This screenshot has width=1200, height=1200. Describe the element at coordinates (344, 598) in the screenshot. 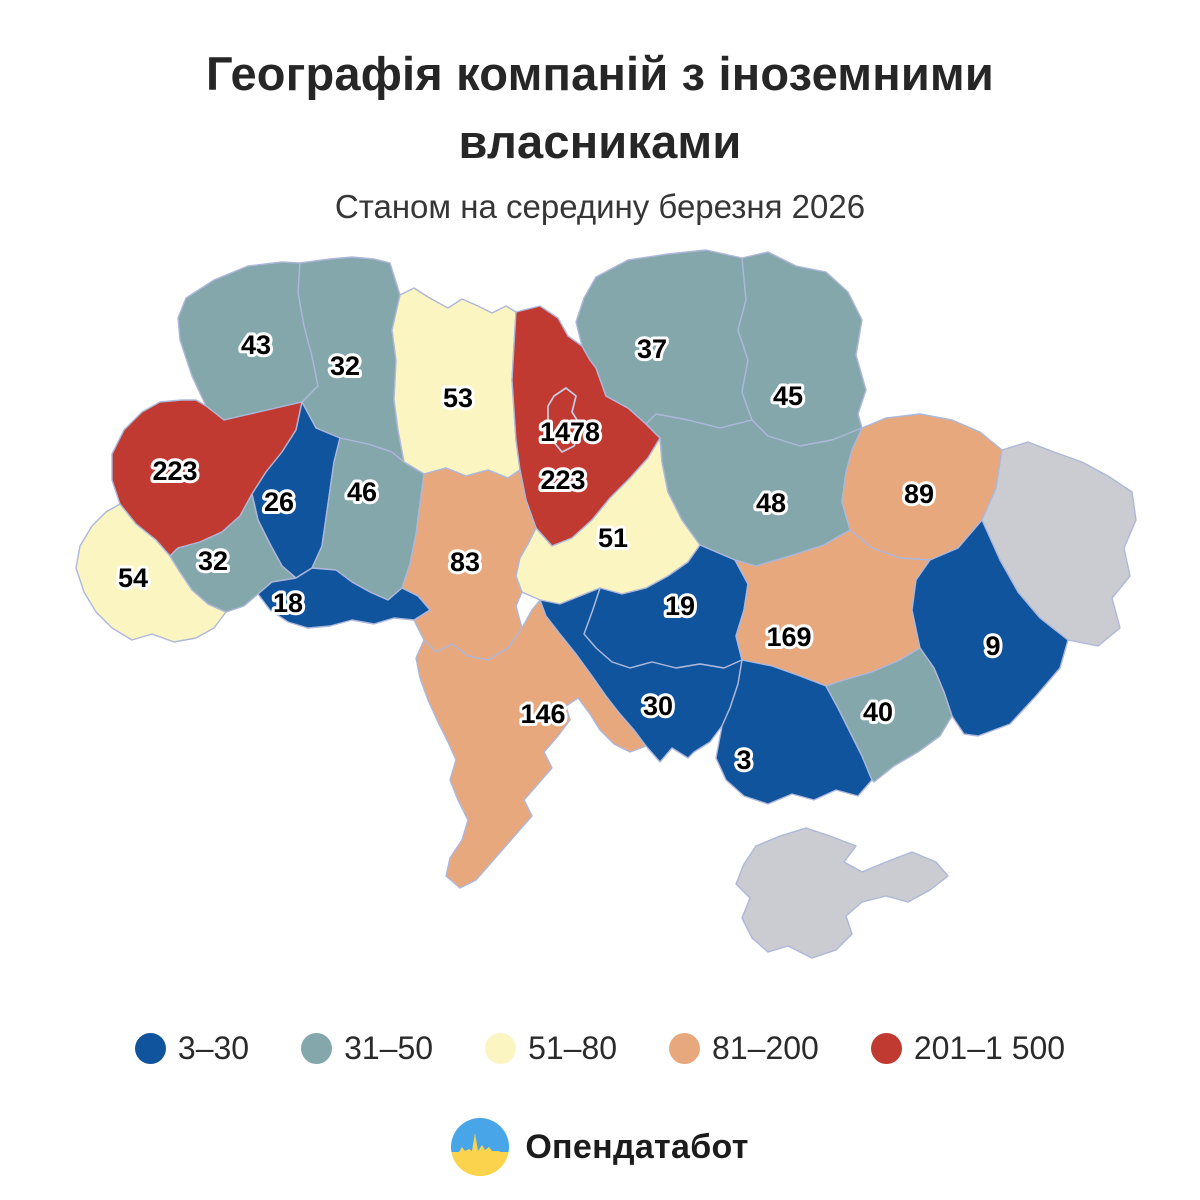

I see `region-chernivtsi` at that location.